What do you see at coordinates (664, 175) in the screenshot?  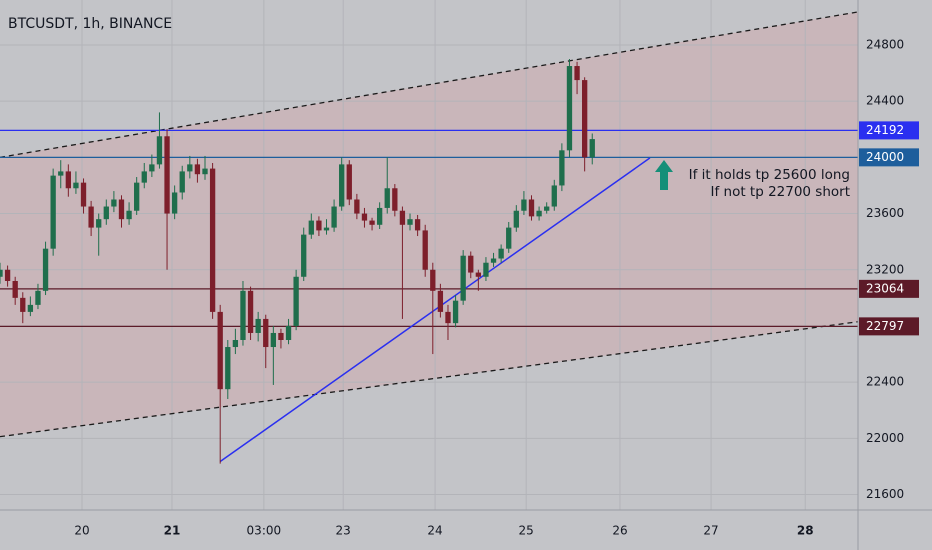 I see `arrow-icon` at bounding box center [664, 175].